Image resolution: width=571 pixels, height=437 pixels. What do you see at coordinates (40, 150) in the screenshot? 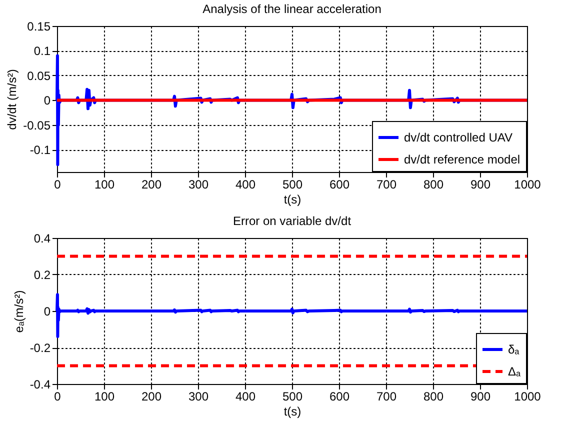
I see `y-tick-label: -0.1` at bounding box center [40, 150].